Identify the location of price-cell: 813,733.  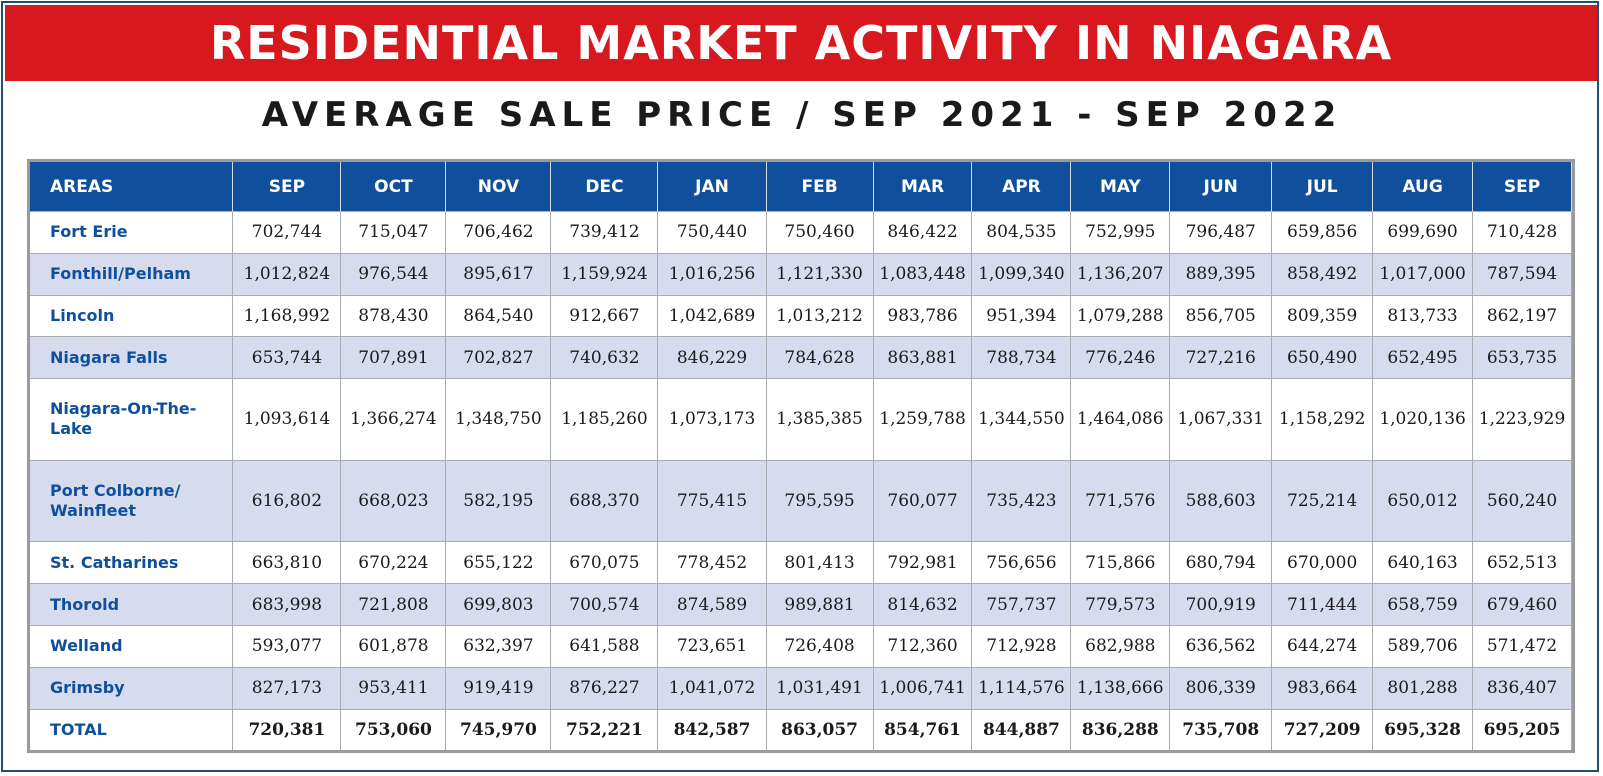
(1423, 315).